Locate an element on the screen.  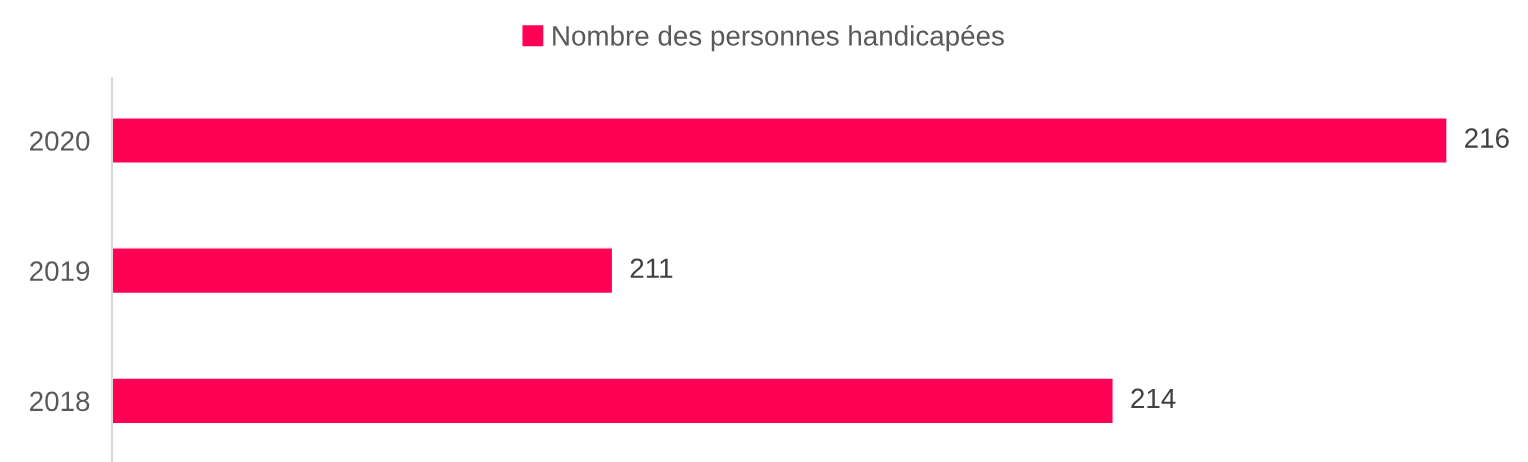
y-tick-label: 2018 is located at coordinates (60, 401).